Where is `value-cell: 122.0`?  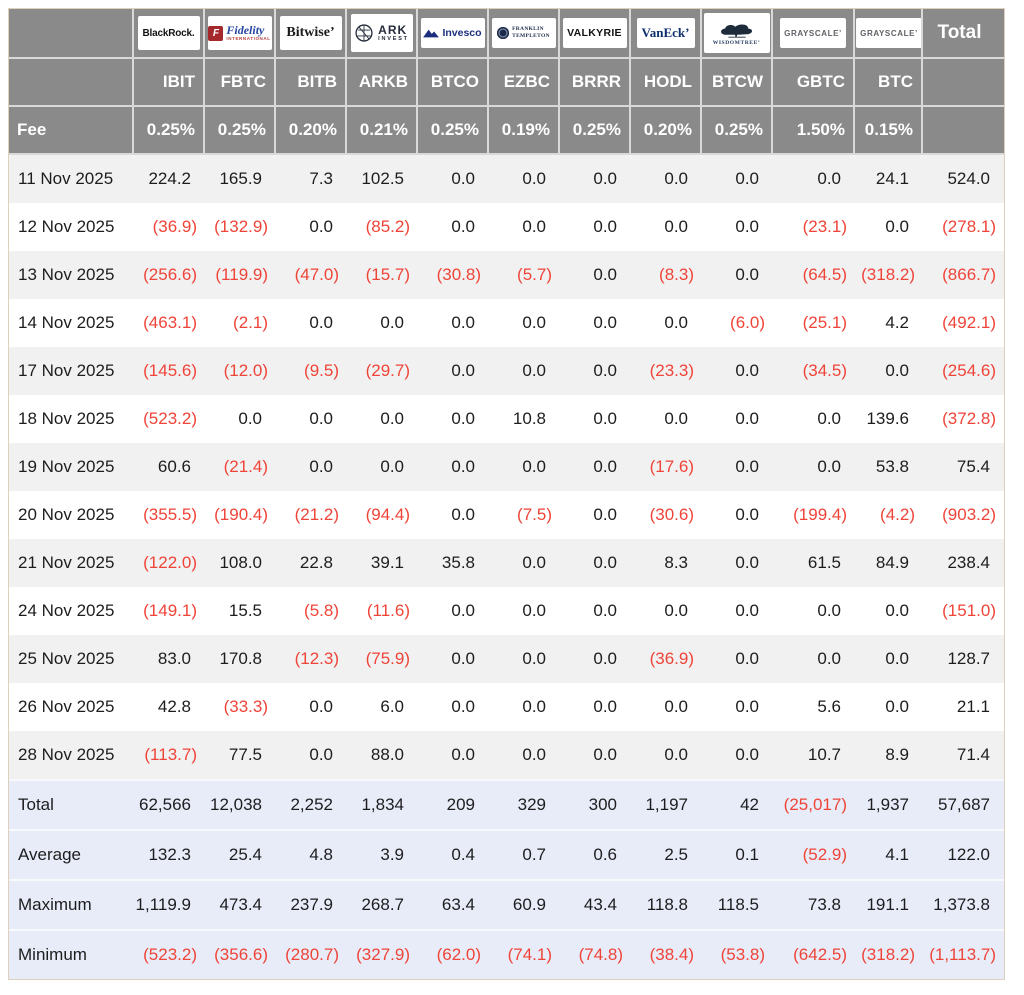
value-cell: 122.0 is located at coordinates (963, 854).